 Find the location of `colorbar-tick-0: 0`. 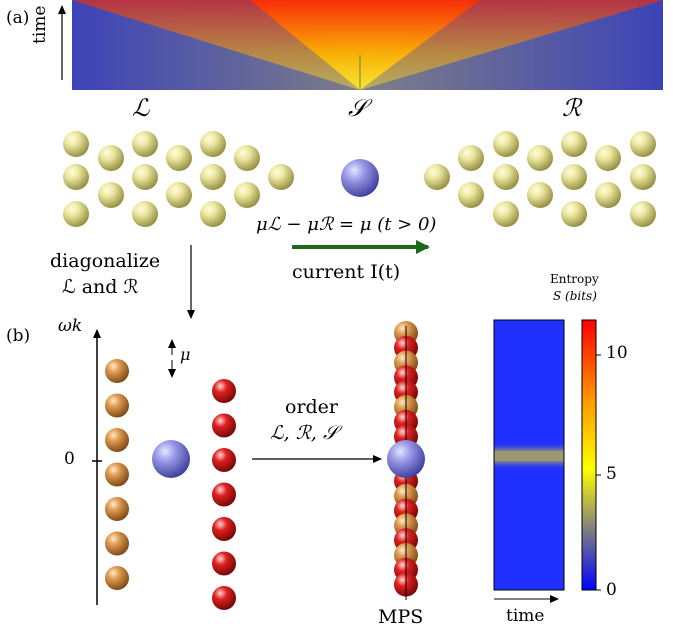

colorbar-tick-0: 0 is located at coordinates (611, 590).